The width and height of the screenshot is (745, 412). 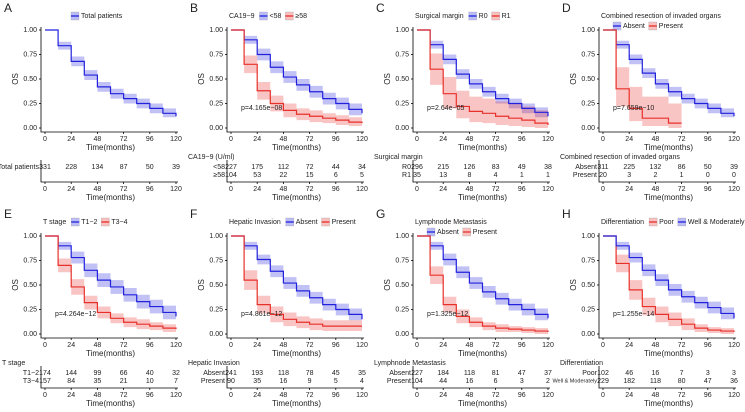 I want to click on risk-row-label: T3−4, so click(x=31, y=381).